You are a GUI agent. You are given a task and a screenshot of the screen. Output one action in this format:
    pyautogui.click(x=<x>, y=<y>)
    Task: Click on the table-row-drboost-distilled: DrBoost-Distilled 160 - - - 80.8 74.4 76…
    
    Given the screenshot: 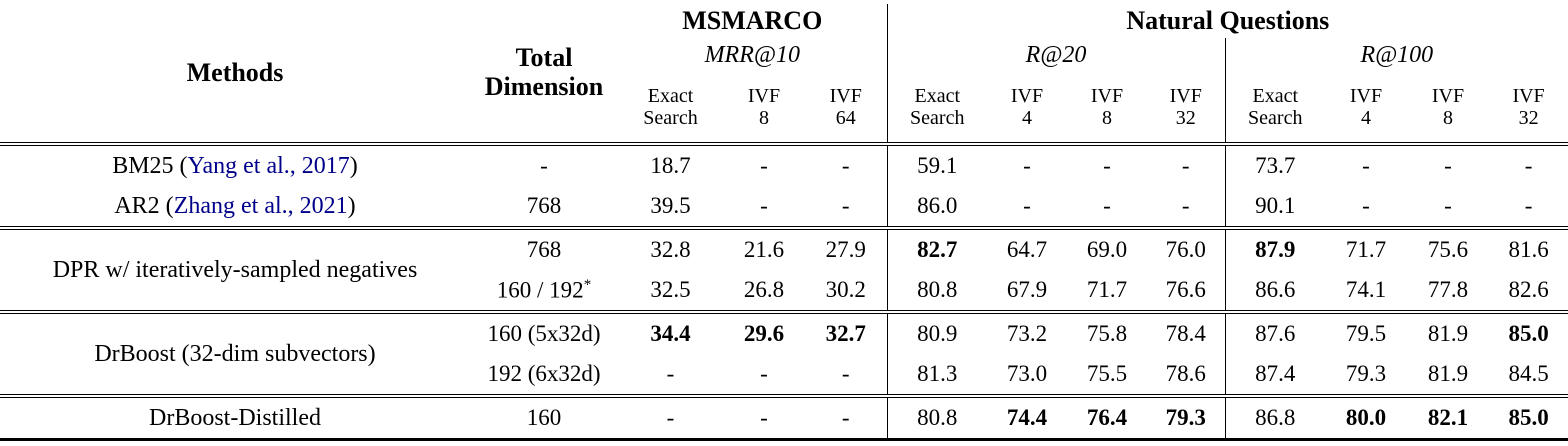 What is the action you would take?
    pyautogui.click(x=784, y=417)
    